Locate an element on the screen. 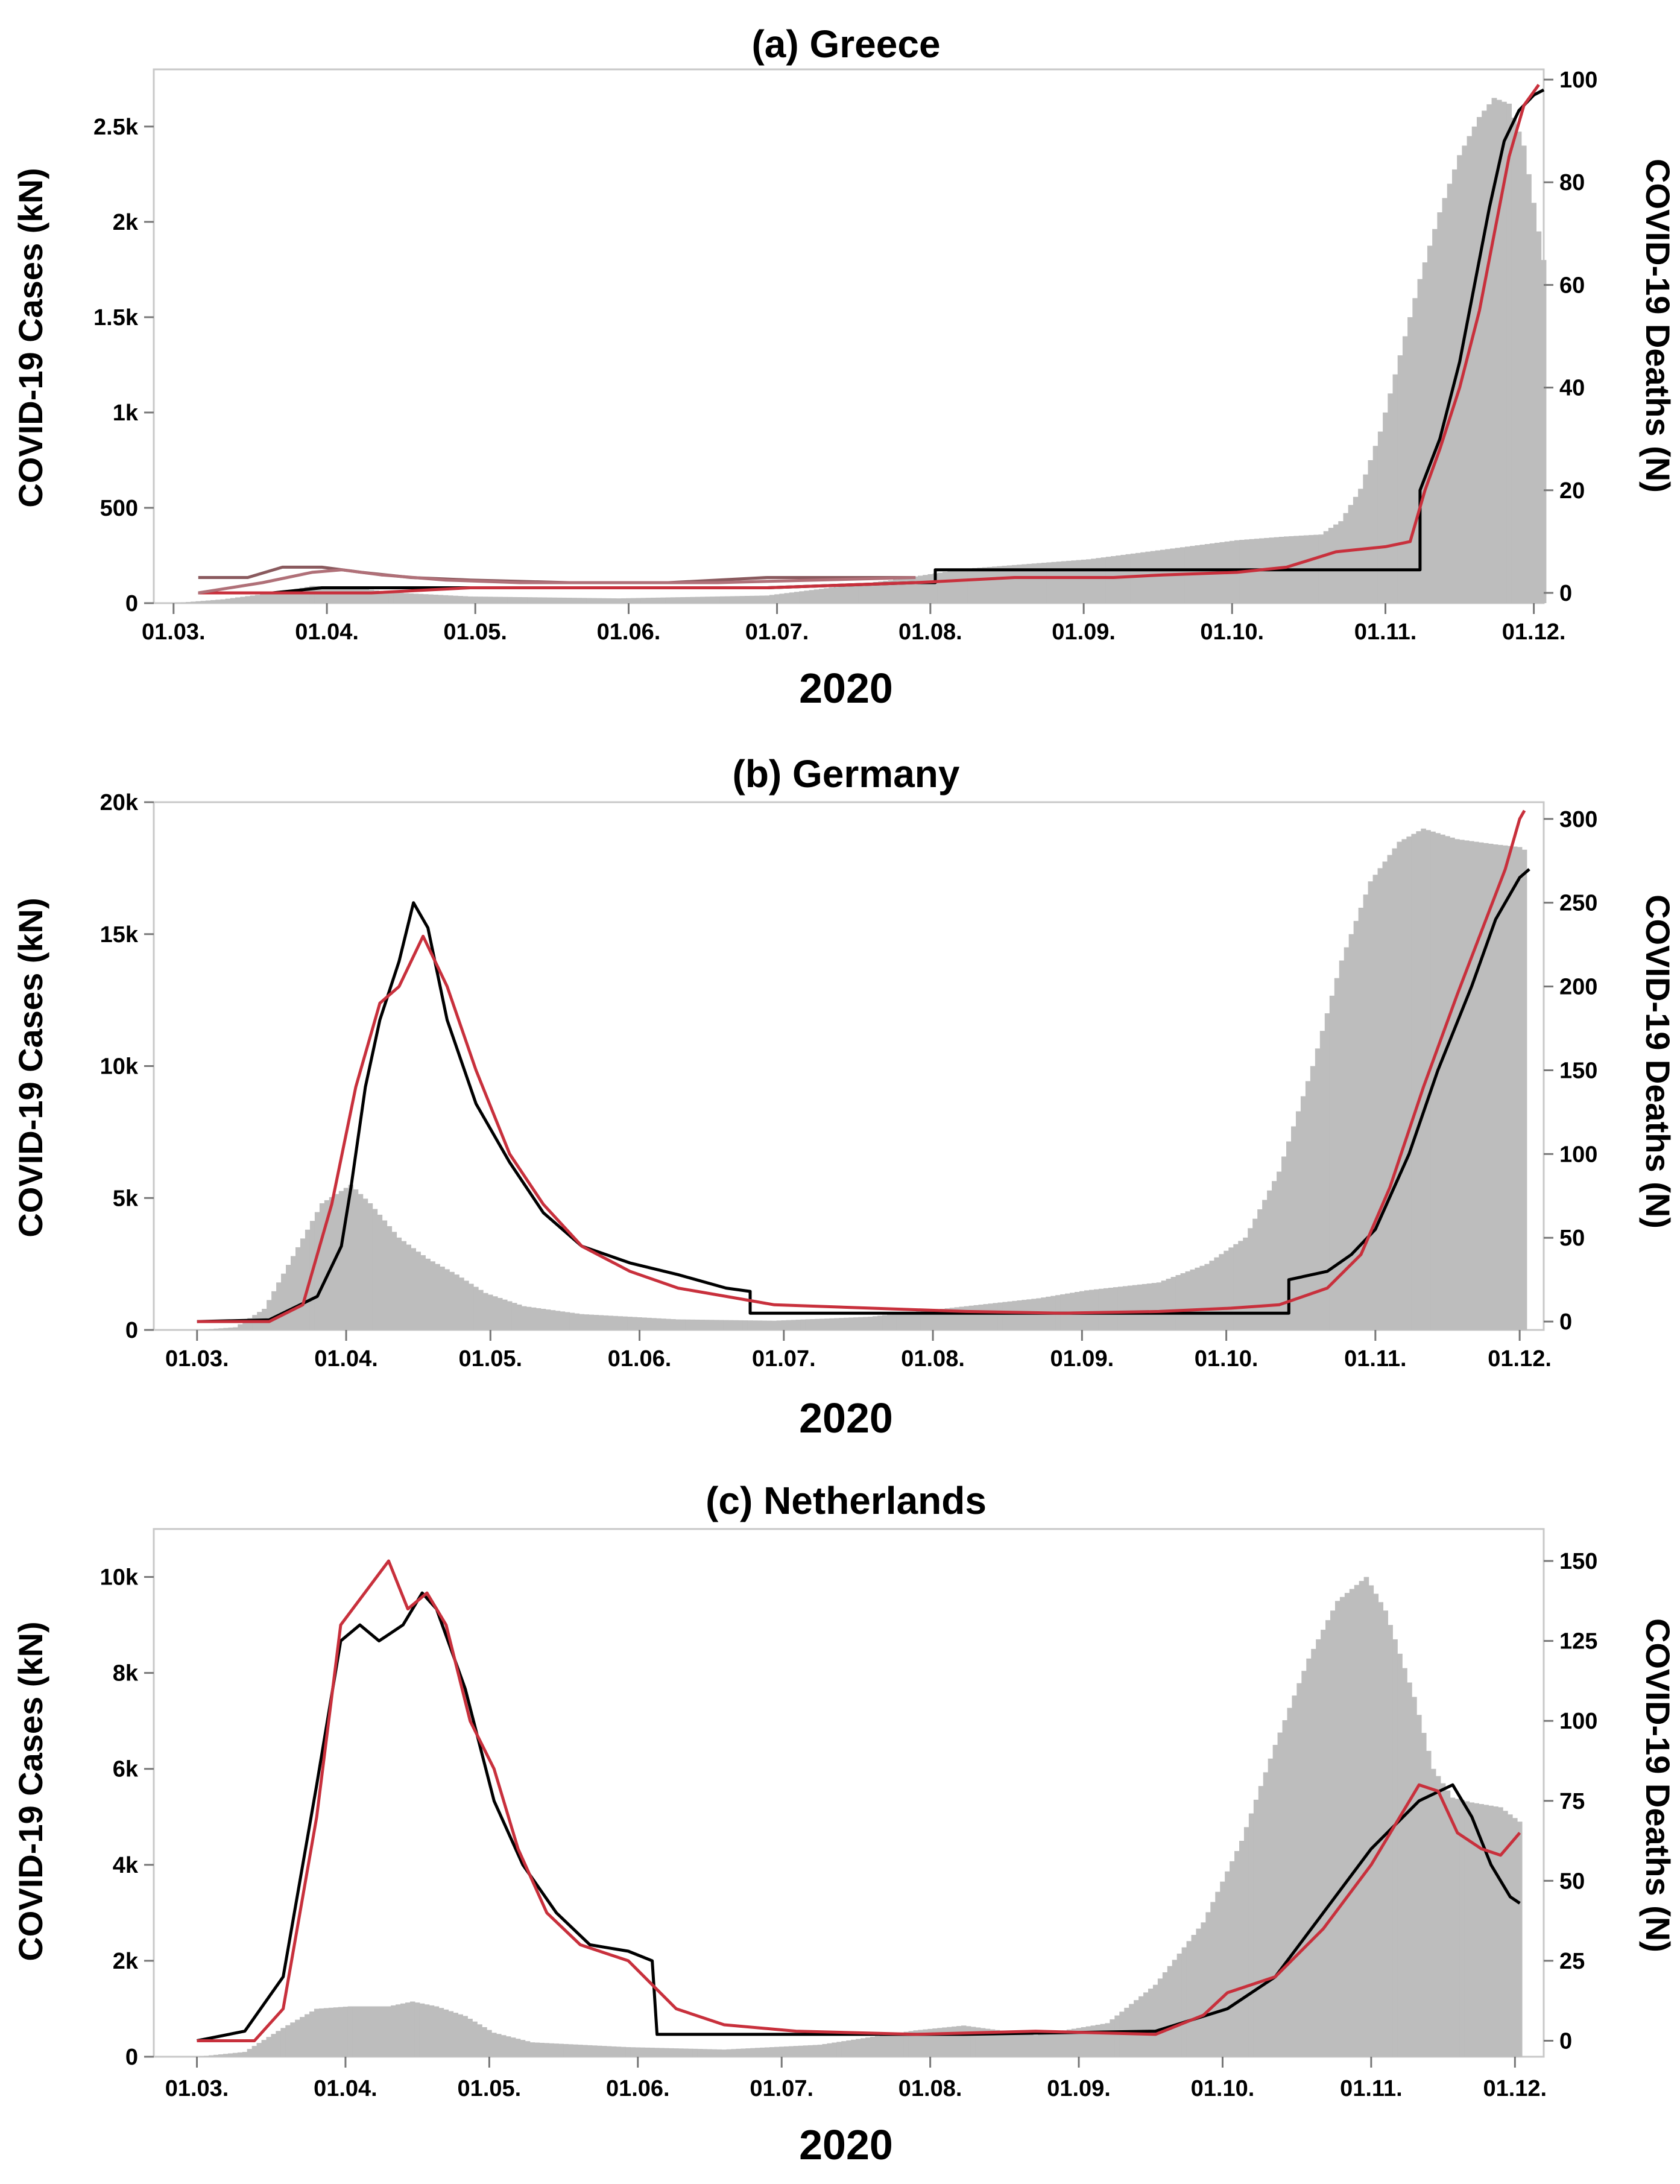  x-tick-label: 01.10. is located at coordinates (1223, 2088).